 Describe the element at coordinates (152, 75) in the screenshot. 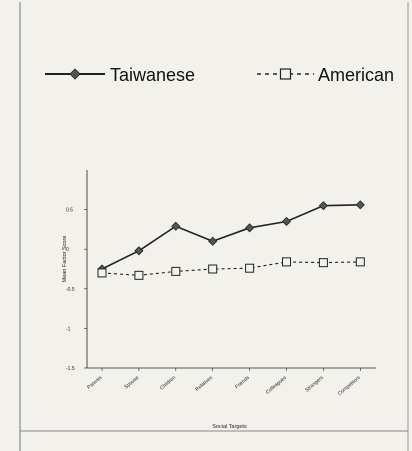

I see `legend-label-taiwanese: Taiwanese` at that location.